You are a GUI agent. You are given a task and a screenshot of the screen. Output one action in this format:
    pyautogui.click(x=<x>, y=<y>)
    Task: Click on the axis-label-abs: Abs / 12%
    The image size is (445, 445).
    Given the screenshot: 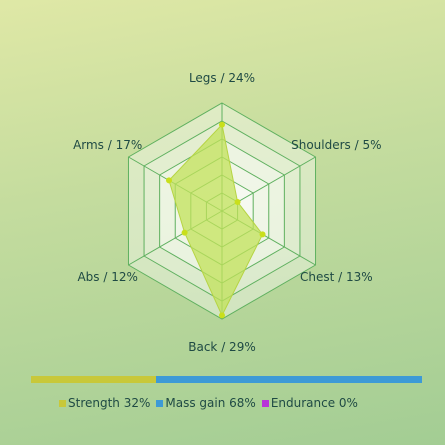 What is the action you would take?
    pyautogui.click(x=107, y=277)
    